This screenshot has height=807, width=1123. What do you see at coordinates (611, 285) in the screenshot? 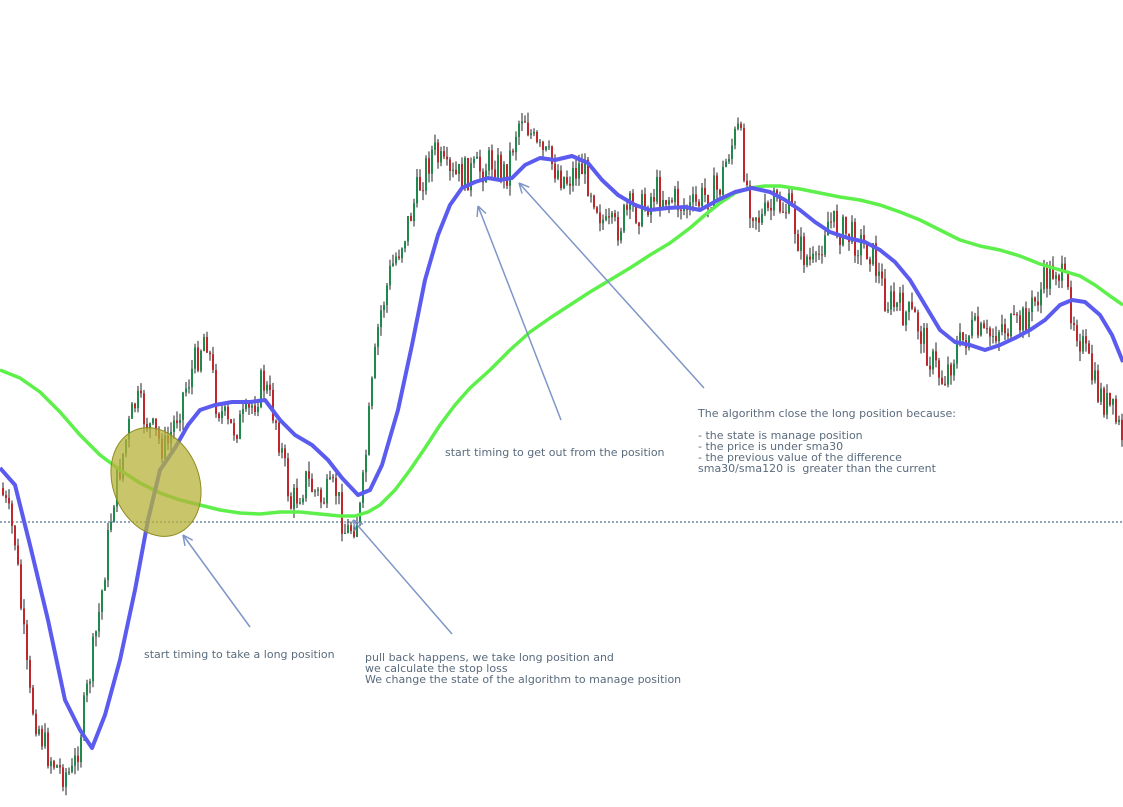
I see `arrow-close-position` at bounding box center [611, 285].